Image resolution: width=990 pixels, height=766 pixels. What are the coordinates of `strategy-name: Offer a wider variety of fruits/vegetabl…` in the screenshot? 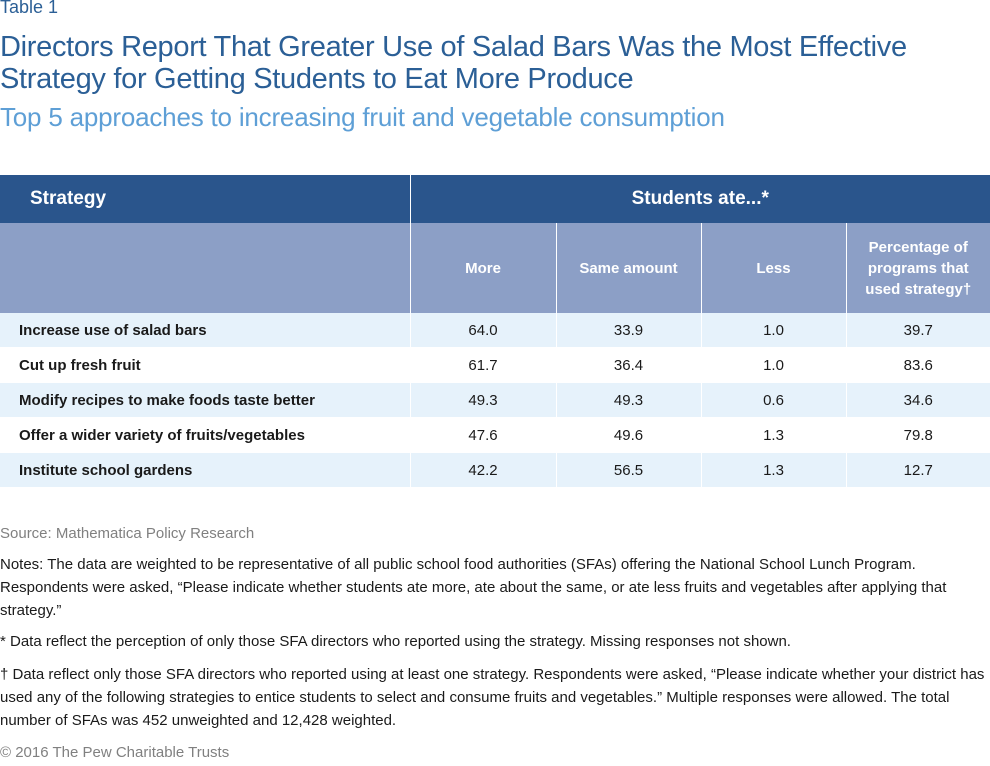 It's located at (205, 435).